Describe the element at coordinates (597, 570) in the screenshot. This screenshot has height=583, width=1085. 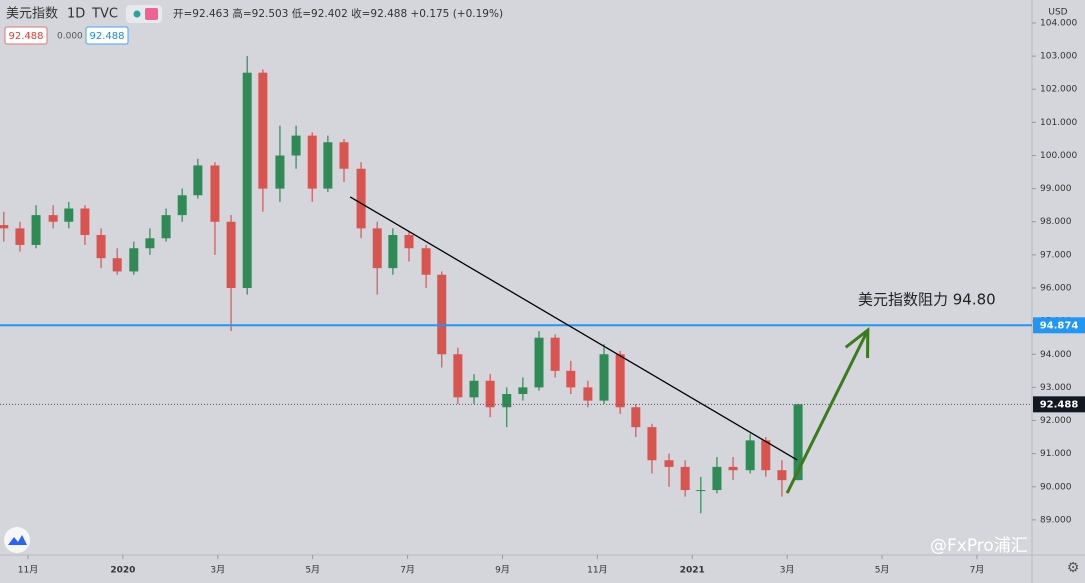
I see `x-tick-label: 11月` at that location.